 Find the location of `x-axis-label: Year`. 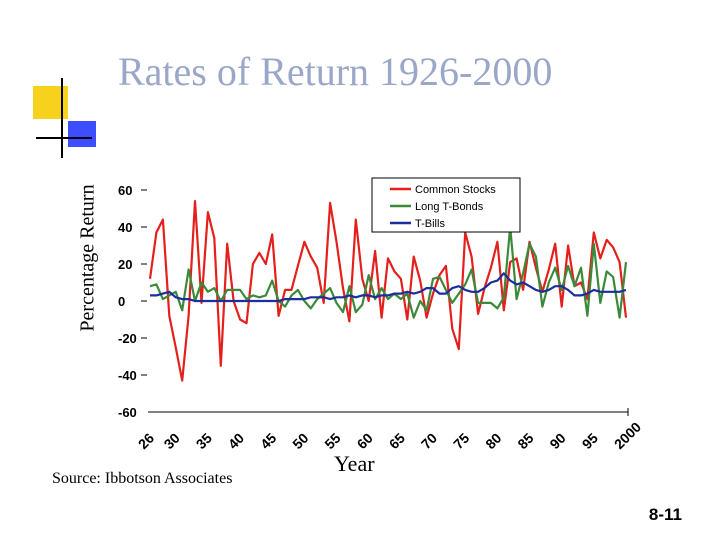

x-axis-label: Year is located at coordinates (354, 463).